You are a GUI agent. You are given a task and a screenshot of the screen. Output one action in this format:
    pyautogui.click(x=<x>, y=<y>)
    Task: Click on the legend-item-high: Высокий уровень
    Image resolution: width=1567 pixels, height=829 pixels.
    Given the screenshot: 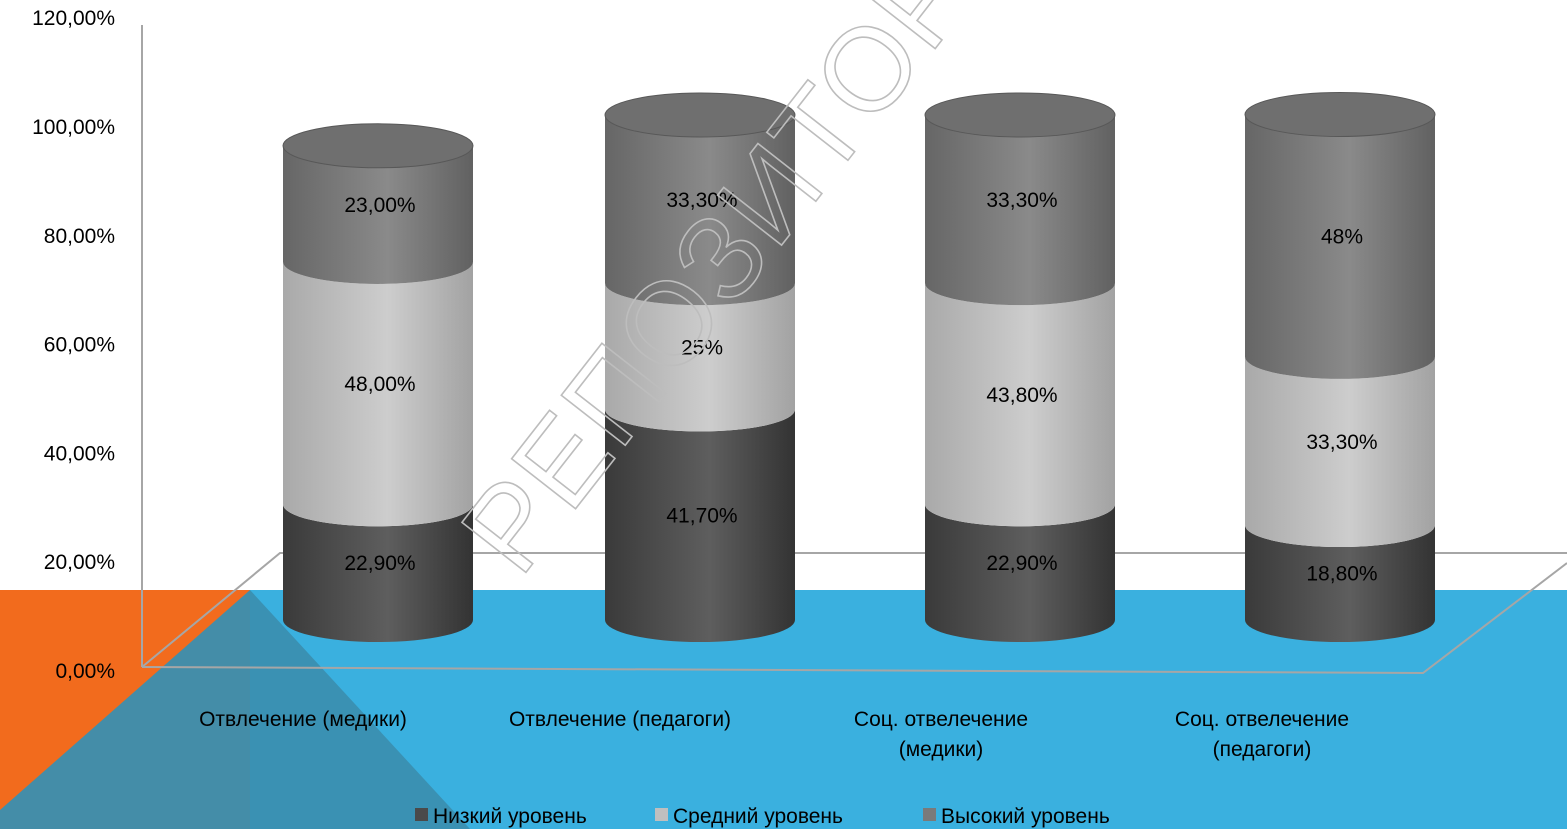 What is the action you would take?
    pyautogui.click(x=1016, y=816)
    